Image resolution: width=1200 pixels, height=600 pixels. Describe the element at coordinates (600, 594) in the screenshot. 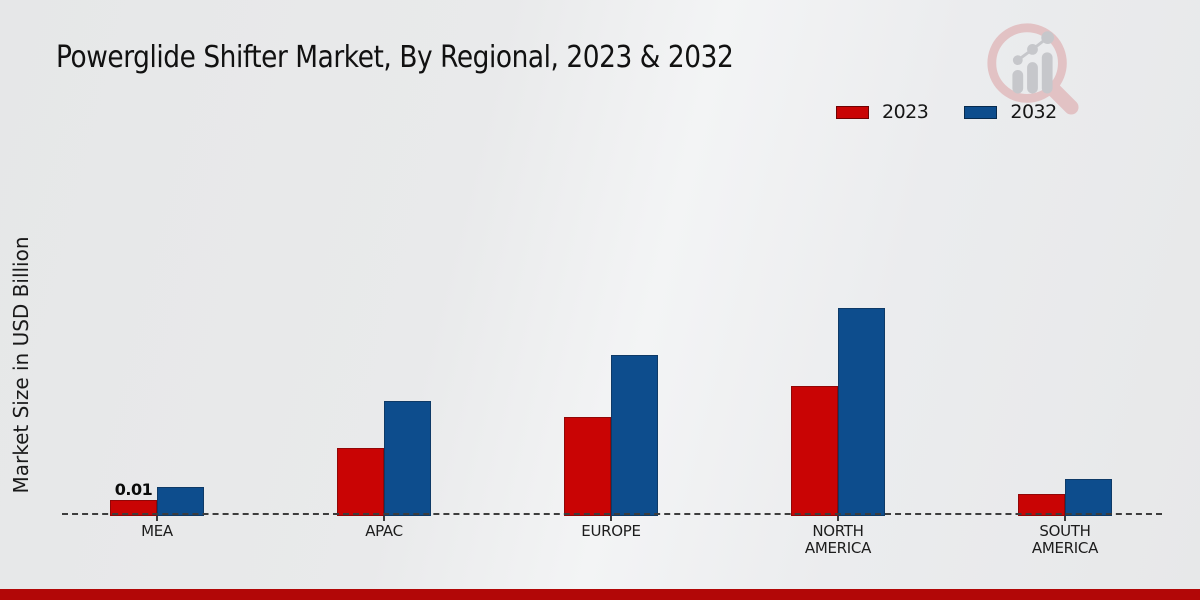

I see `footer-accent-bar` at that location.